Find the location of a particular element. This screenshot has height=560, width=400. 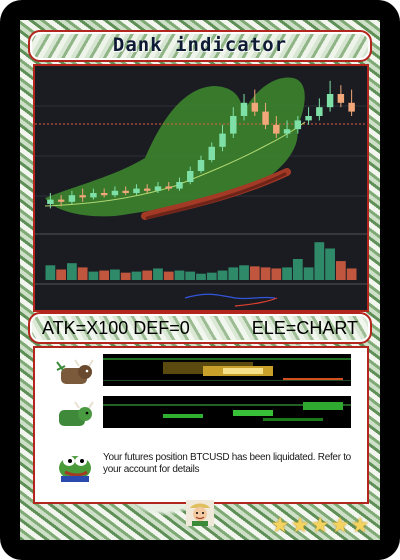

bull-row is located at coordinates (201, 374).